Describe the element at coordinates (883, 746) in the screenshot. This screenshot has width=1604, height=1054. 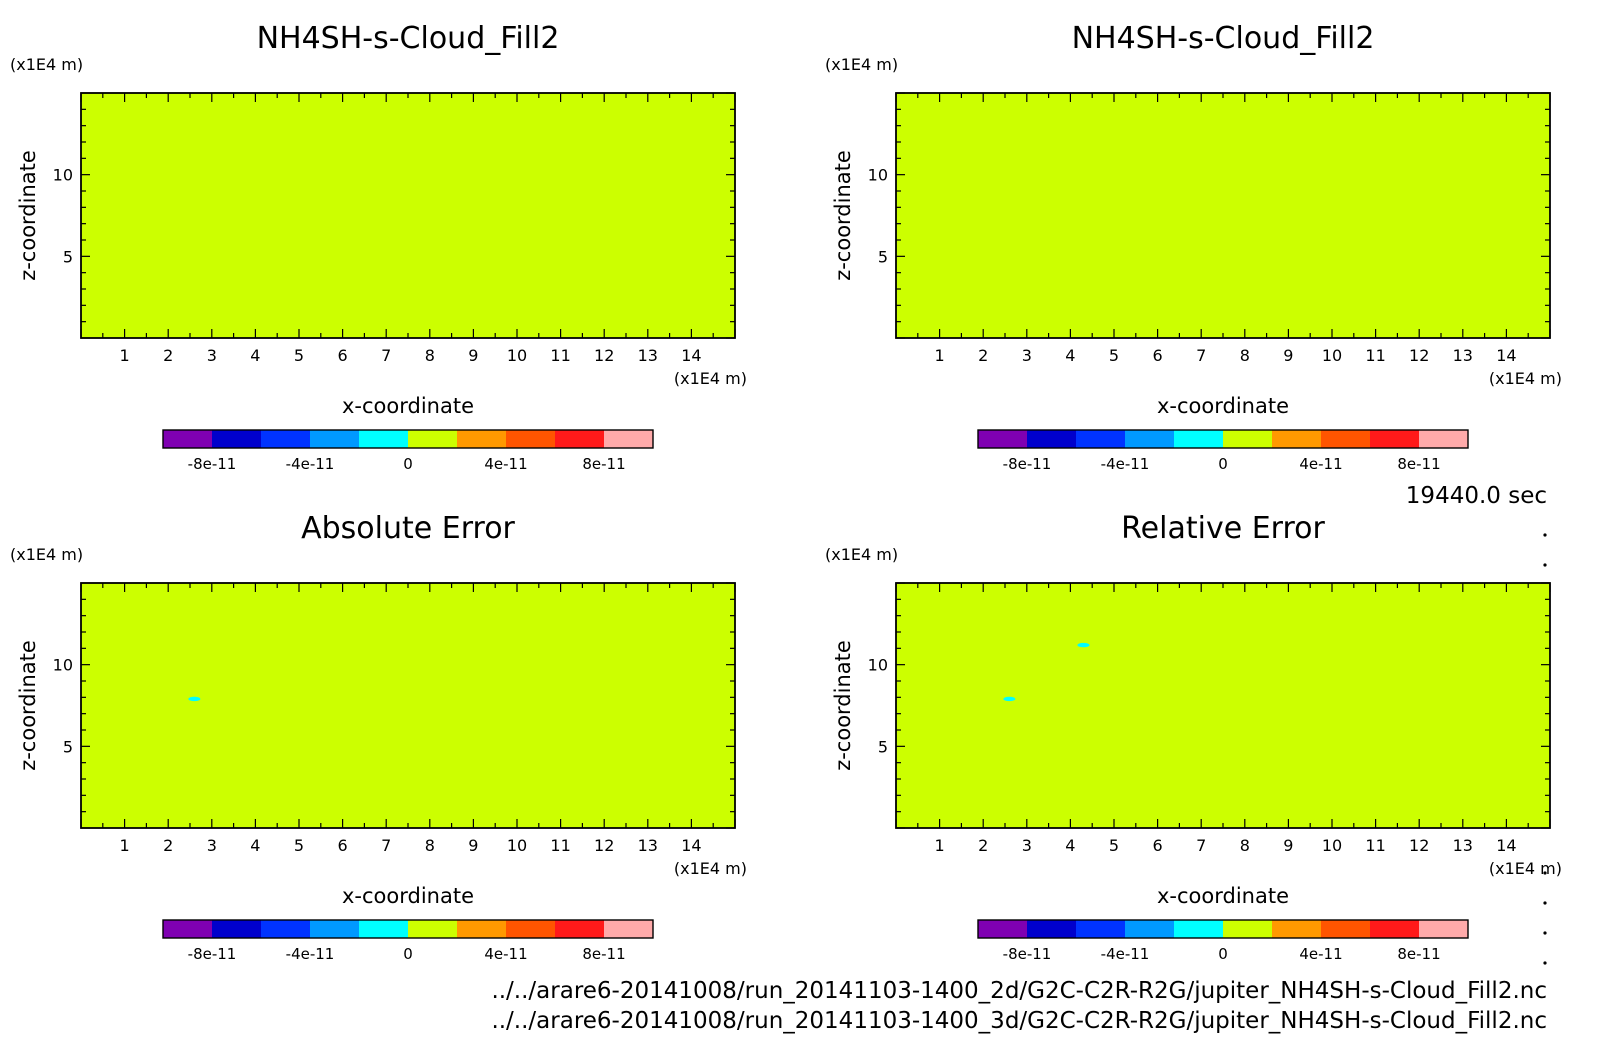
I see `y-tick-label: 5` at that location.